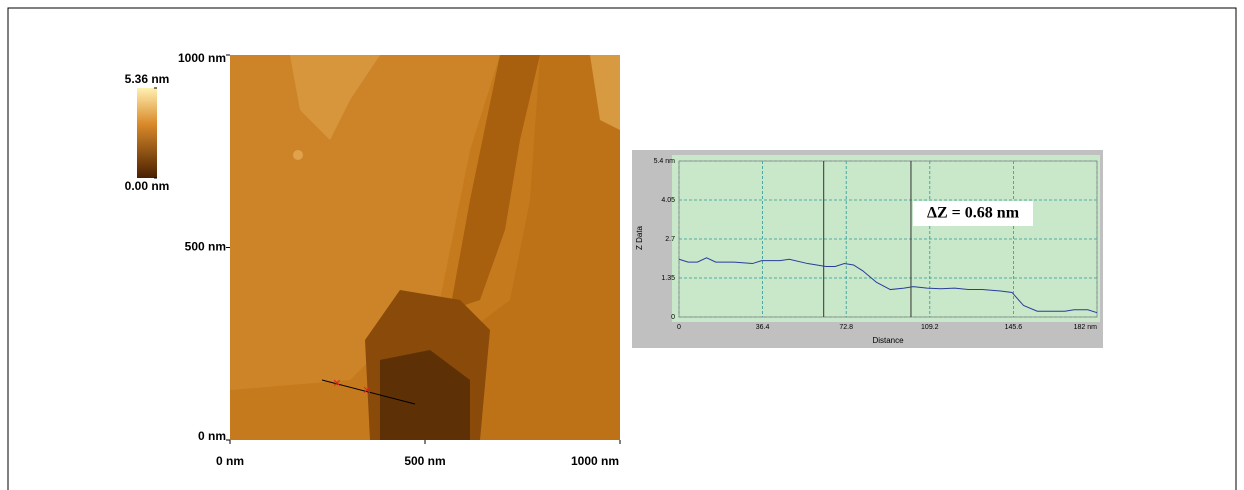  Describe the element at coordinates (888, 340) in the screenshot. I see `x-axis-title: Distance` at that location.